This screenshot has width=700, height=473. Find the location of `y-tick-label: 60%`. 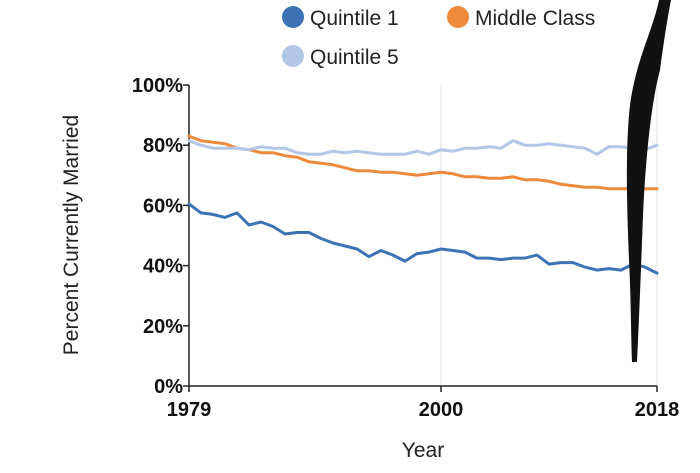

y-tick-label: 60% is located at coordinates (163, 206).